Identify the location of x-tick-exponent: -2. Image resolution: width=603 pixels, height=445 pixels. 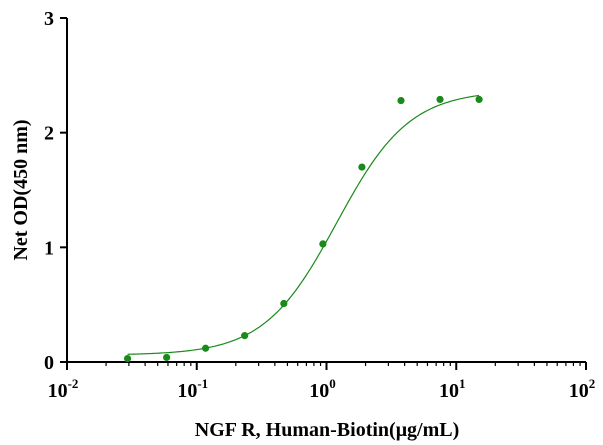
(73, 383).